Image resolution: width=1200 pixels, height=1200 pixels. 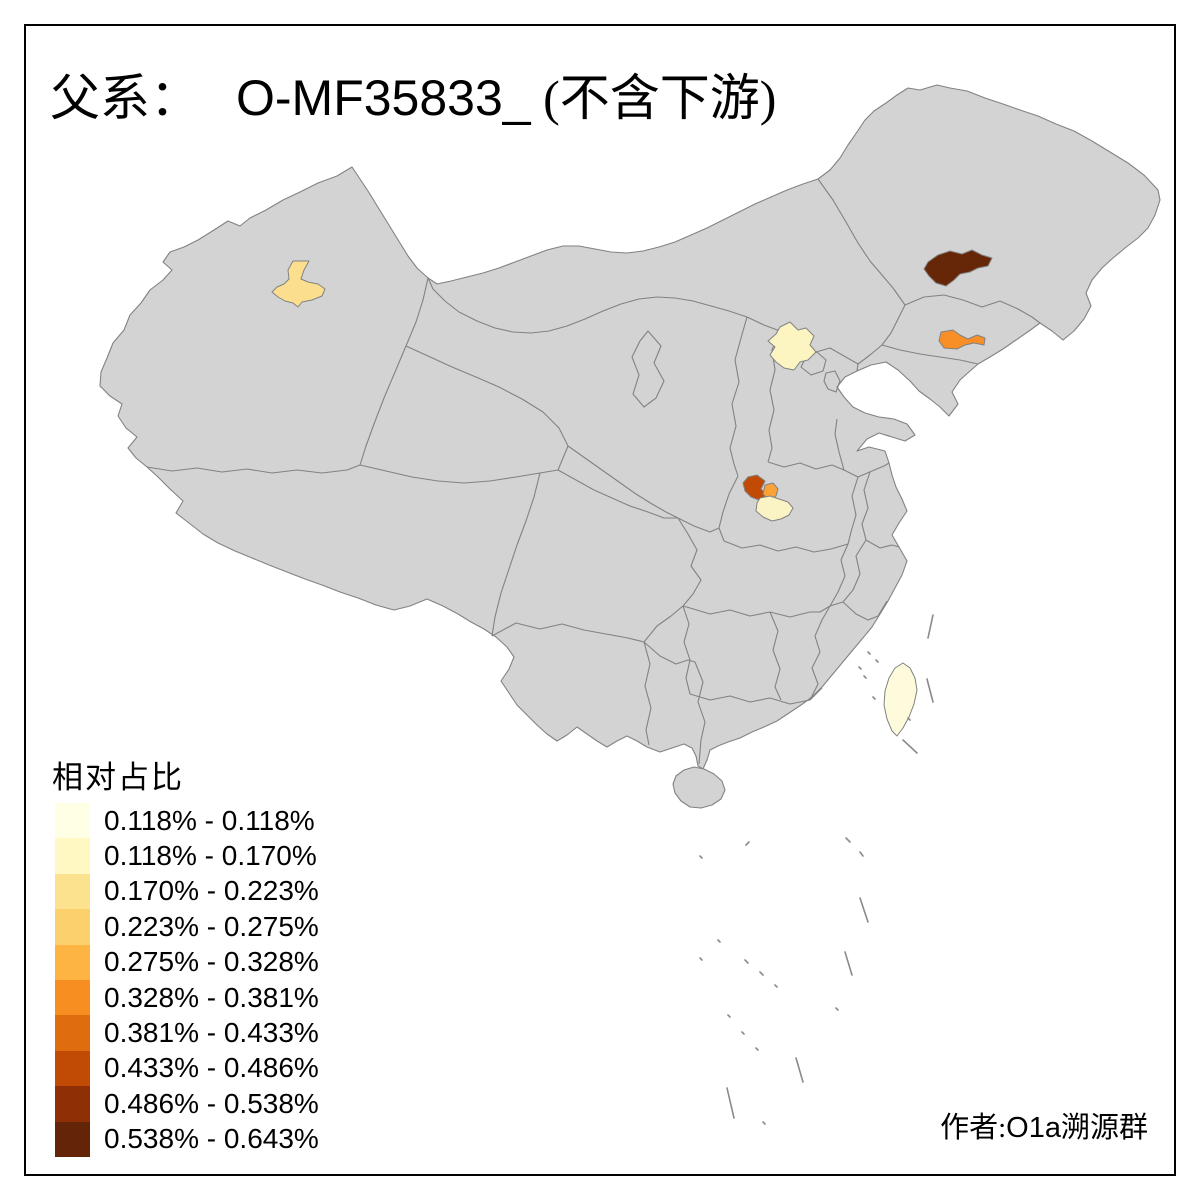 I want to click on author-group-code: O1a, so click(x=1033, y=1128).